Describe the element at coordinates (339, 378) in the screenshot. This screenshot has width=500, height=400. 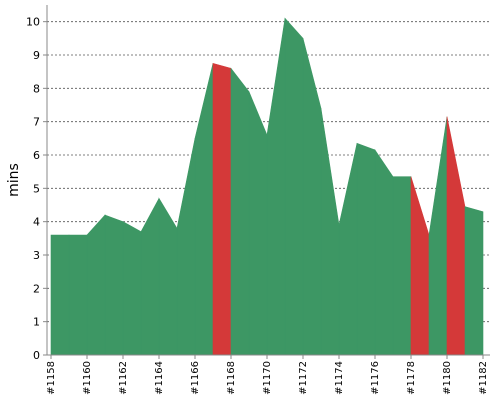
I see `x-tick-label: #1174` at that location.